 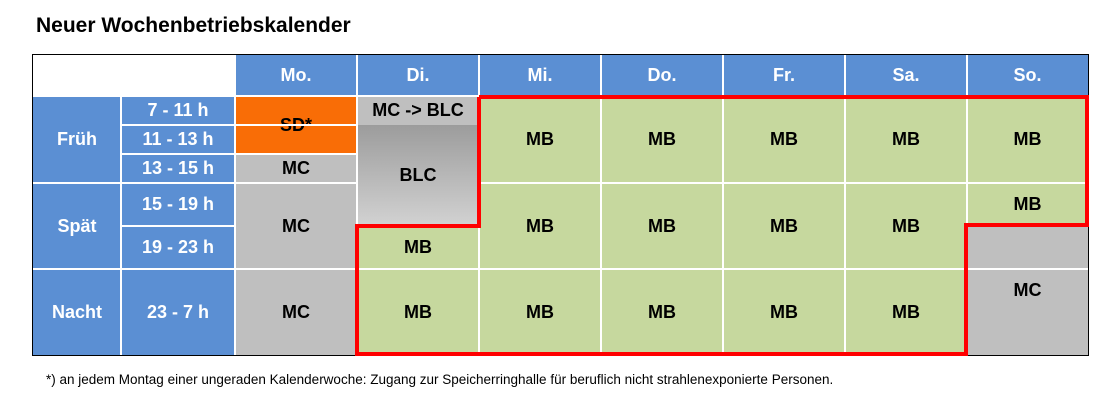 What do you see at coordinates (1027, 290) in the screenshot?
I see `cell-so-mc: MC` at bounding box center [1027, 290].